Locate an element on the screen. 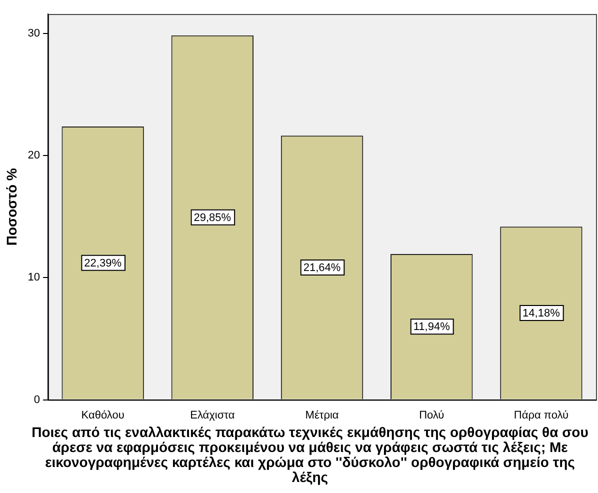 The image size is (598, 493). x-tick-label: Πολύ is located at coordinates (431, 415).